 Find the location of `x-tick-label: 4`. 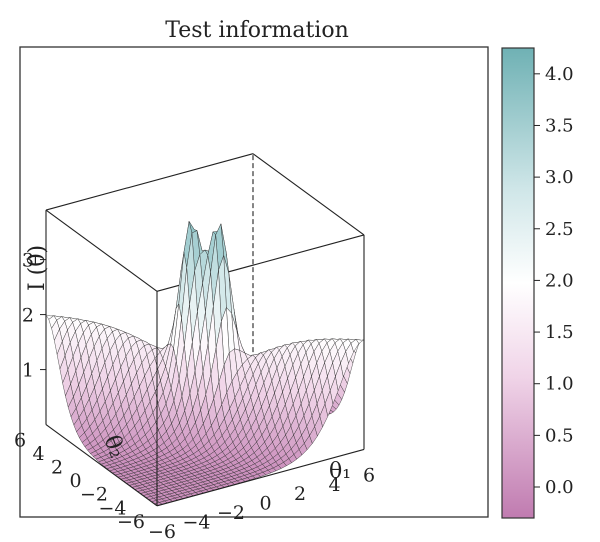

x-tick-label: 4 is located at coordinates (334, 485).